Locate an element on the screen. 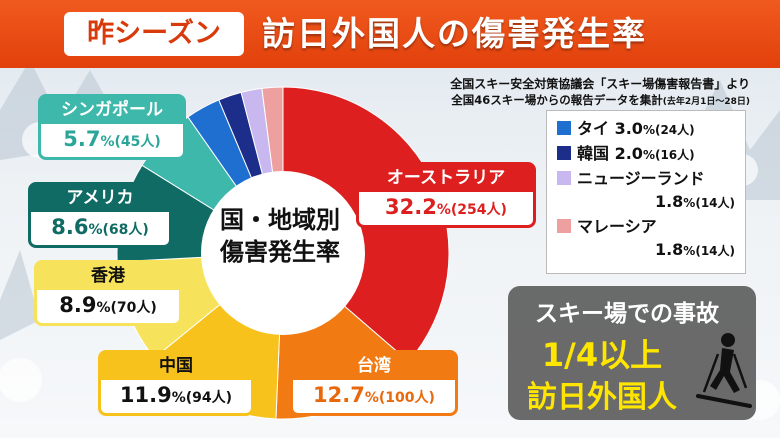 The image size is (780, 438). legend-name-korea: 韓国 is located at coordinates (593, 153).